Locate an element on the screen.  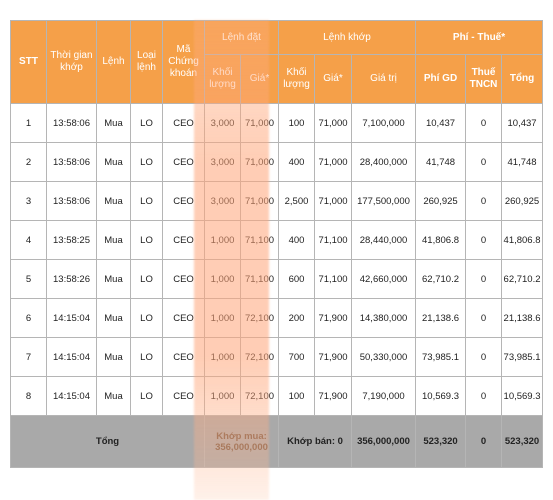
col-header-placed-qty: Khối lượng is located at coordinates (222, 79).